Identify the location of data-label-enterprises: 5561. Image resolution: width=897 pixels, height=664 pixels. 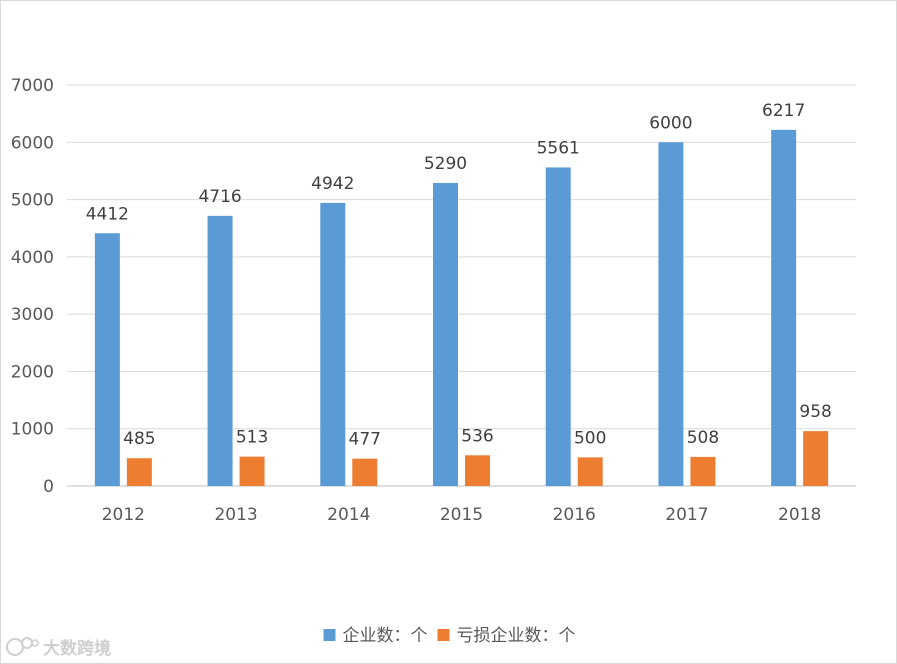
(558, 148).